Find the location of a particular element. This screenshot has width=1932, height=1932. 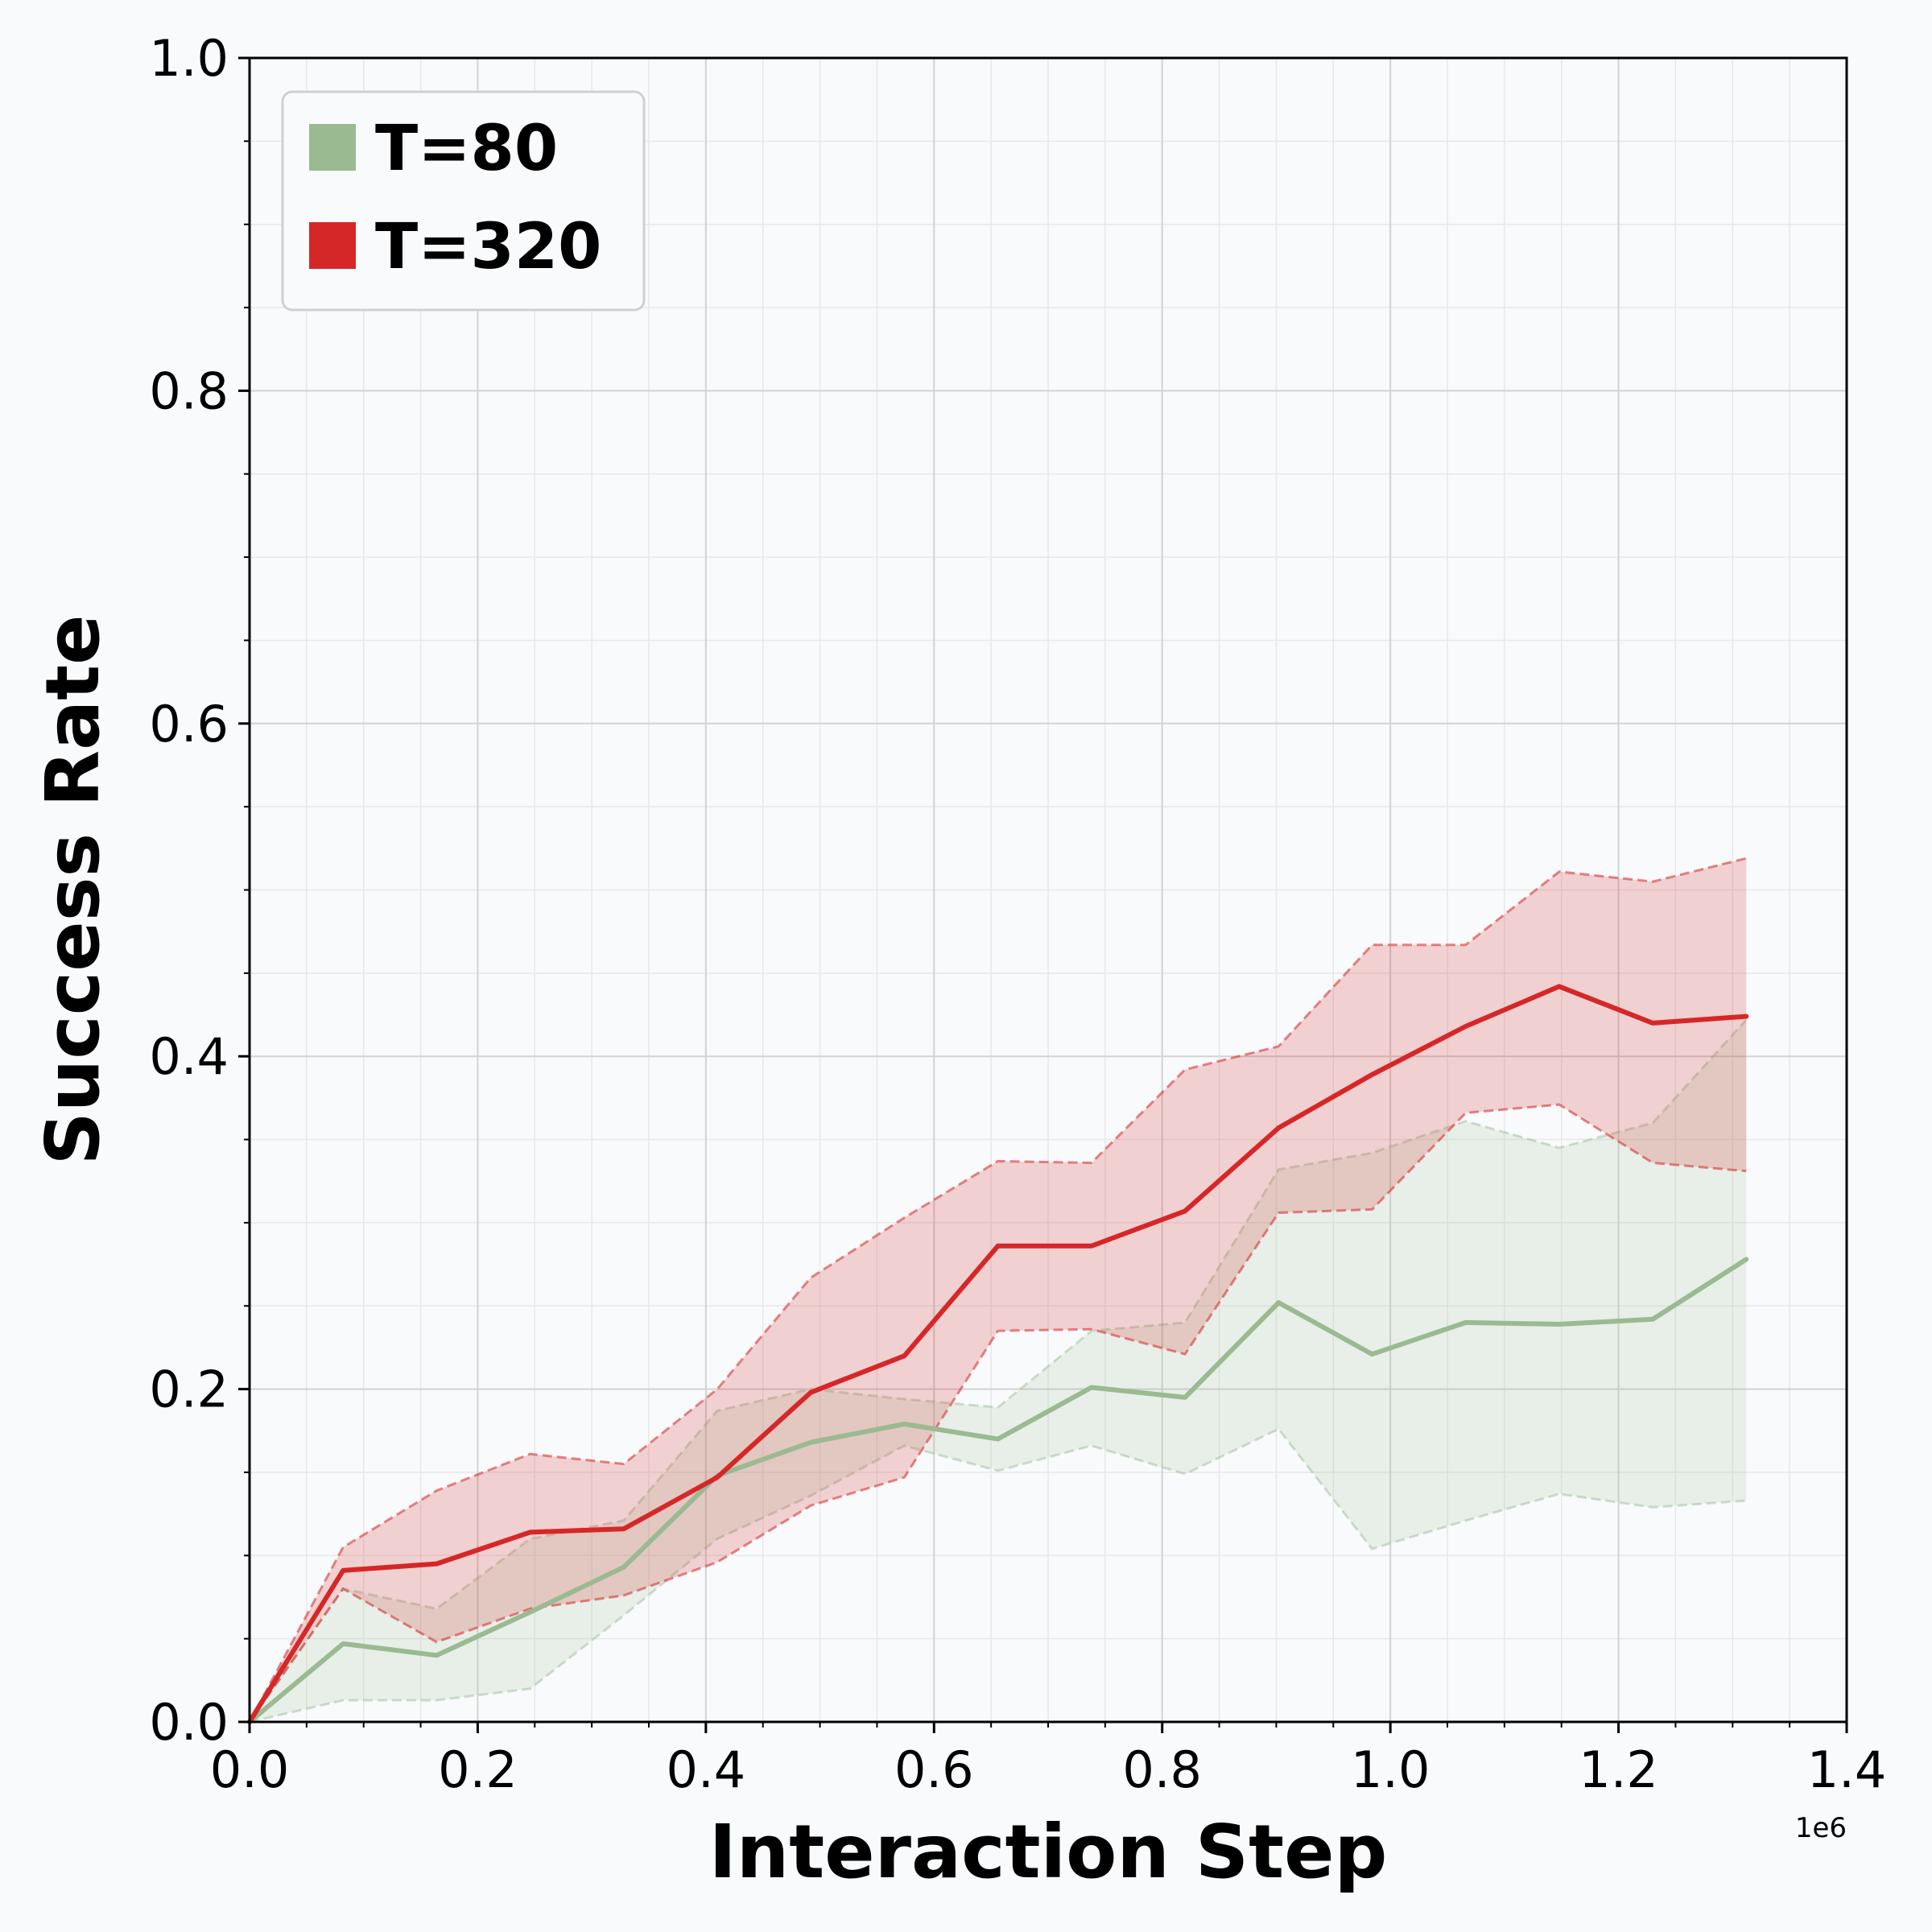

legend-label-t80: T=80 is located at coordinates (466, 149).